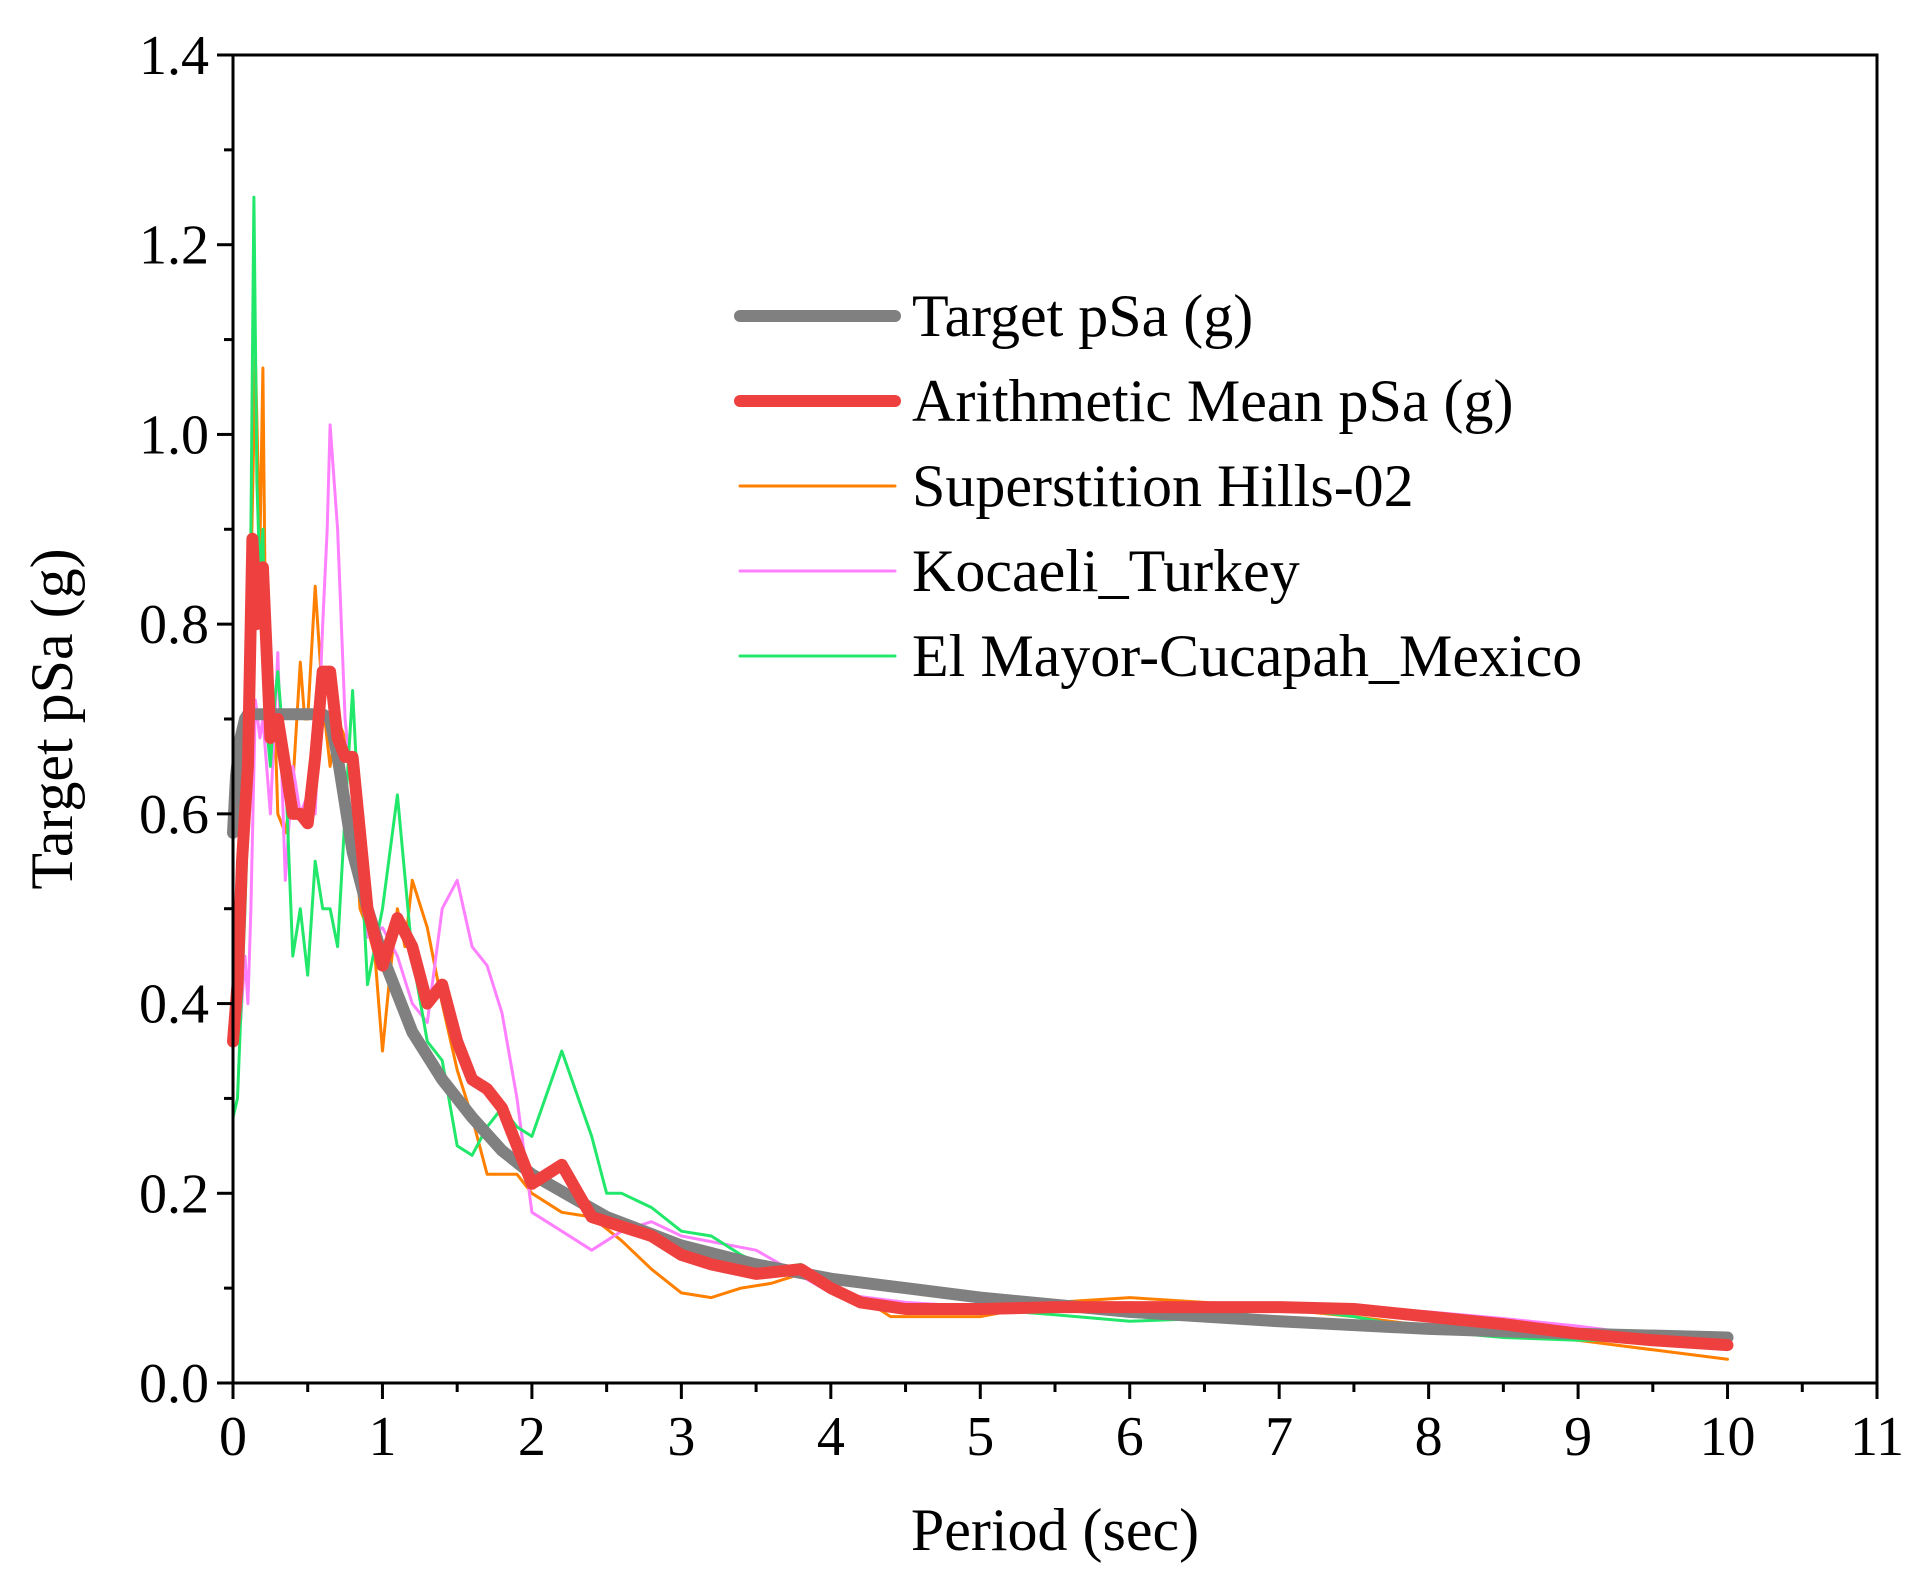 The width and height of the screenshot is (1929, 1576). What do you see at coordinates (1578, 1437) in the screenshot?
I see `x-tick-label: 9` at bounding box center [1578, 1437].